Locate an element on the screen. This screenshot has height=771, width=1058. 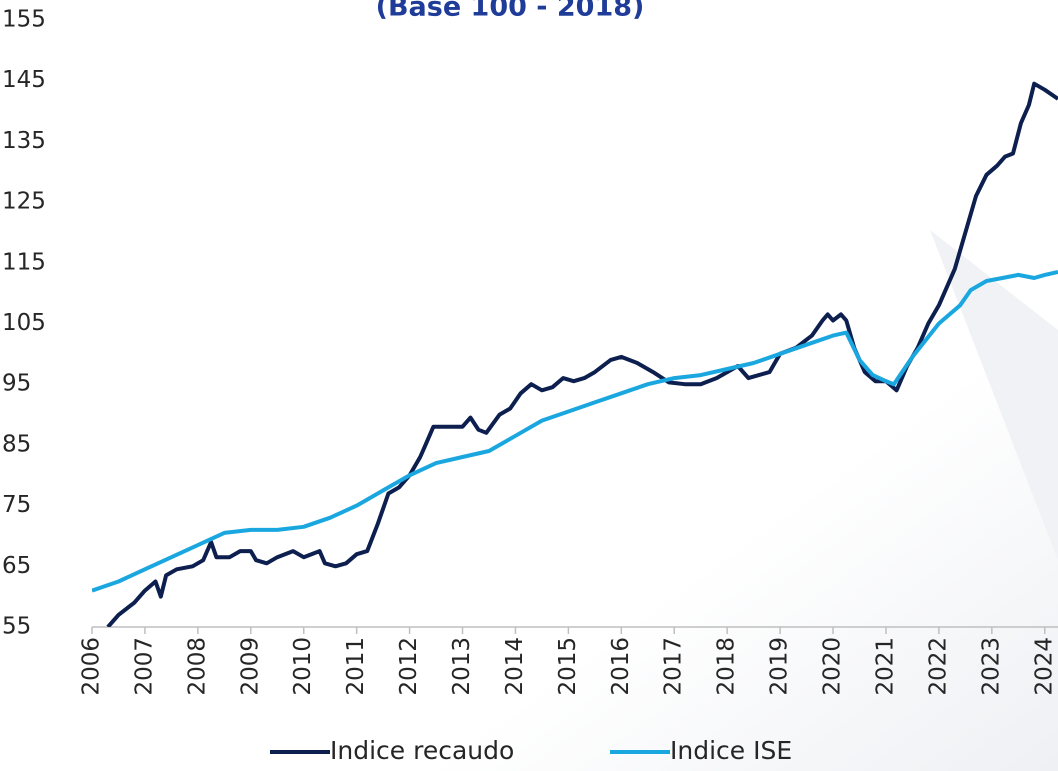
x-tick-label: 2021 is located at coordinates (885, 666).